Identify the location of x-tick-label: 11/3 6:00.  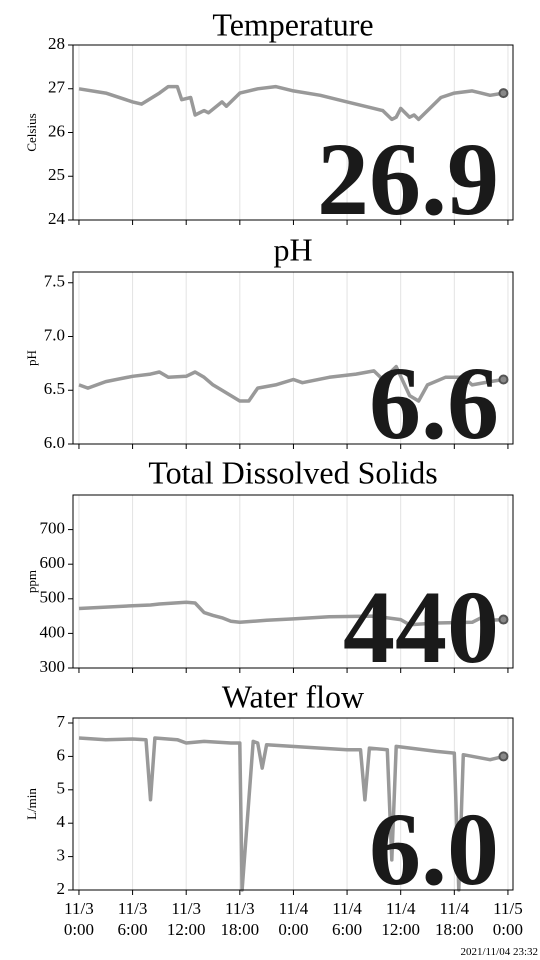
(132, 919).